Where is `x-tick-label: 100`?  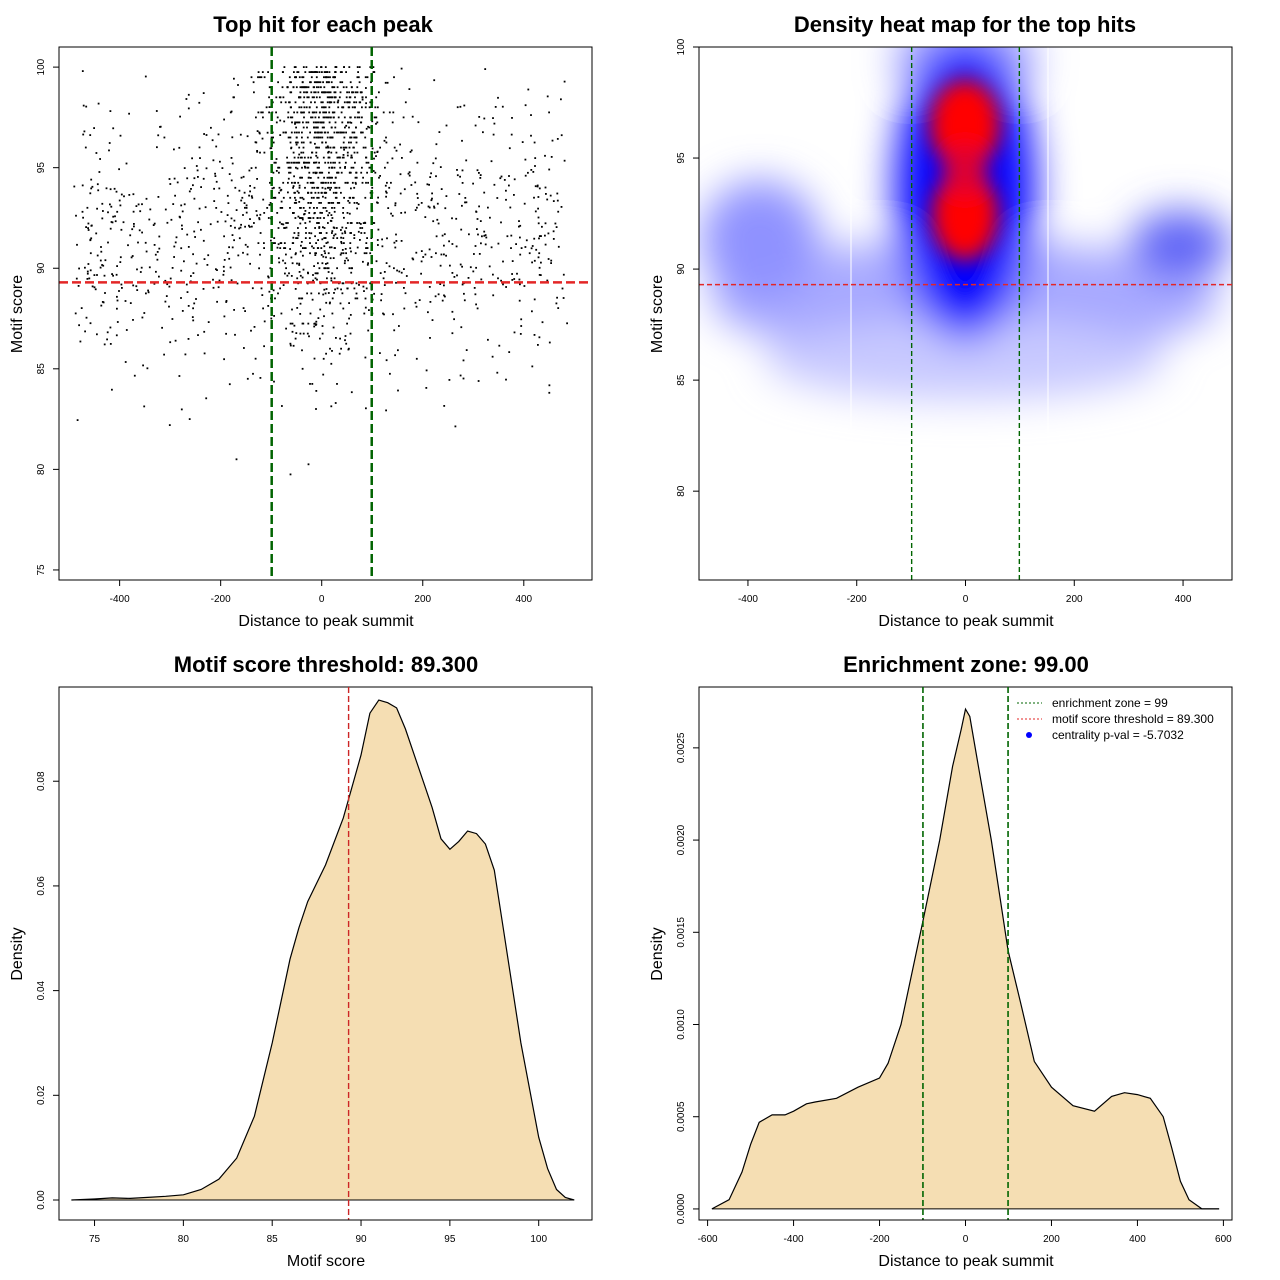 x-tick-label: 100 is located at coordinates (538, 1239).